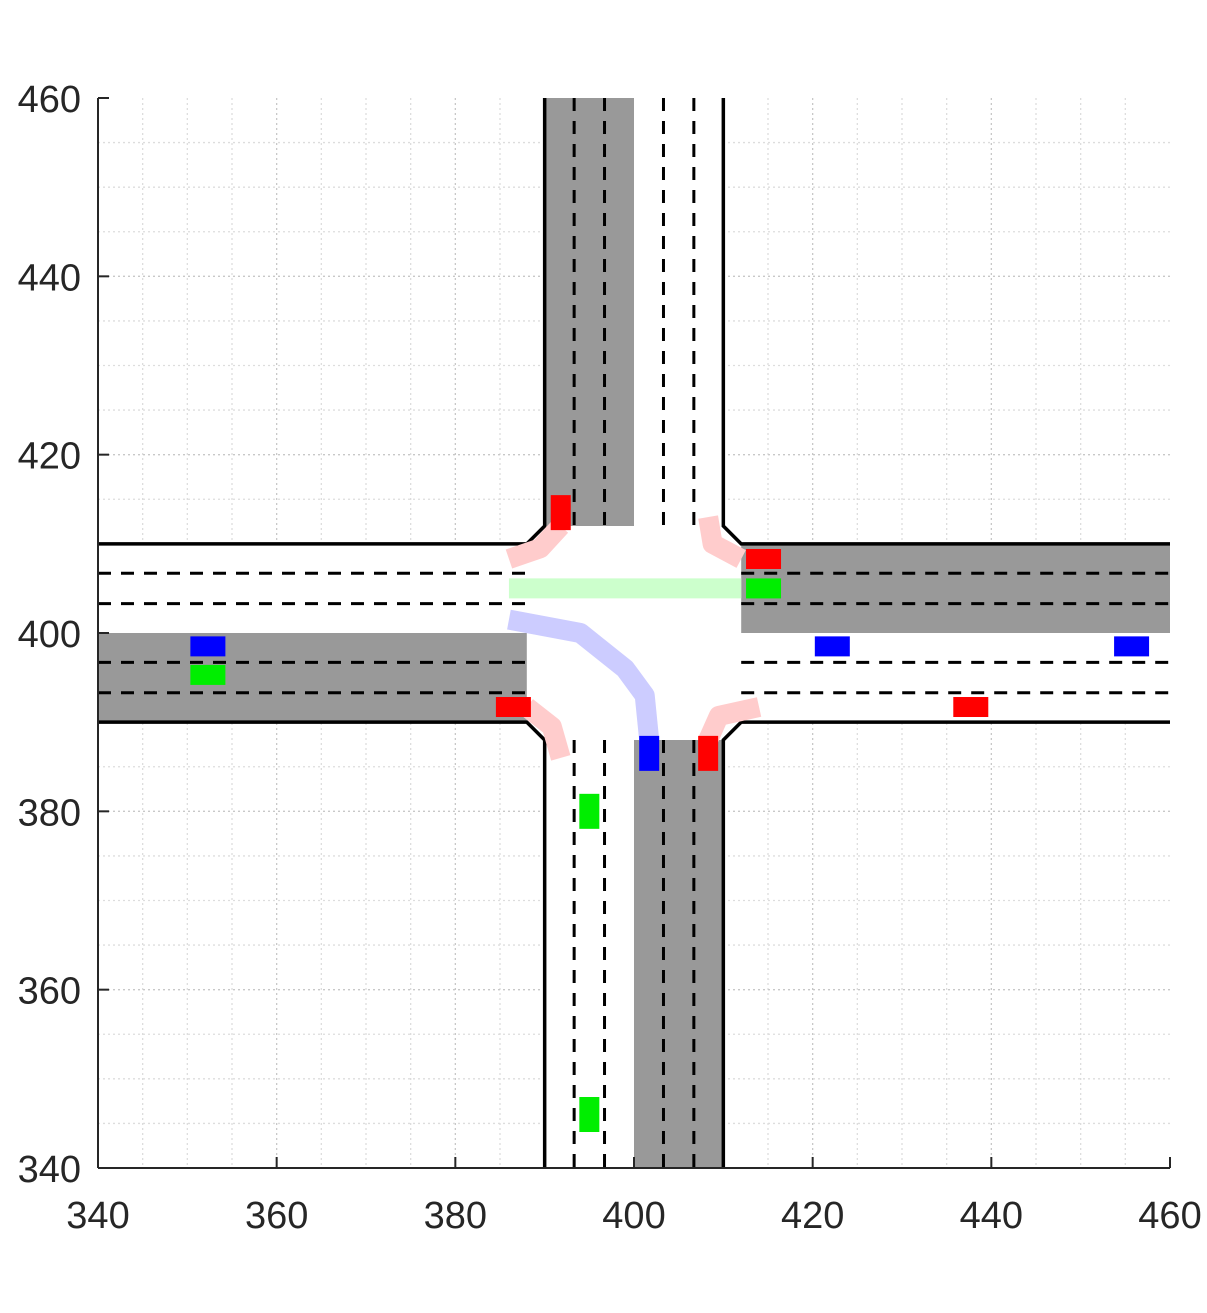 The width and height of the screenshot is (1207, 1313). Describe the element at coordinates (945, 322) in the screenshot. I see `road-edge-ne` at that location.